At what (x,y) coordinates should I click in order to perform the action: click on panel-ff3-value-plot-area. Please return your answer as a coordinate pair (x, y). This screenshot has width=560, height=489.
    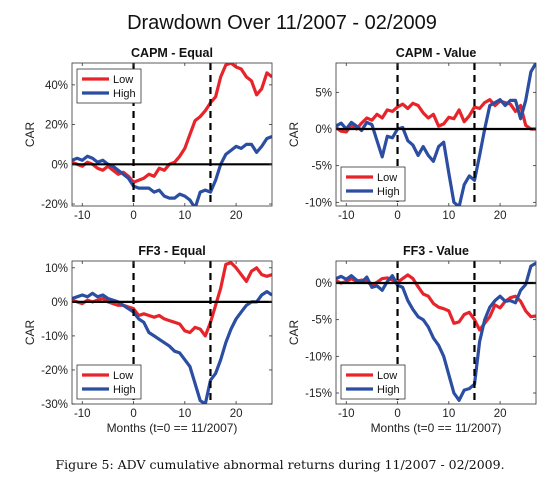
    Looking at the image, I should click on (436, 332).